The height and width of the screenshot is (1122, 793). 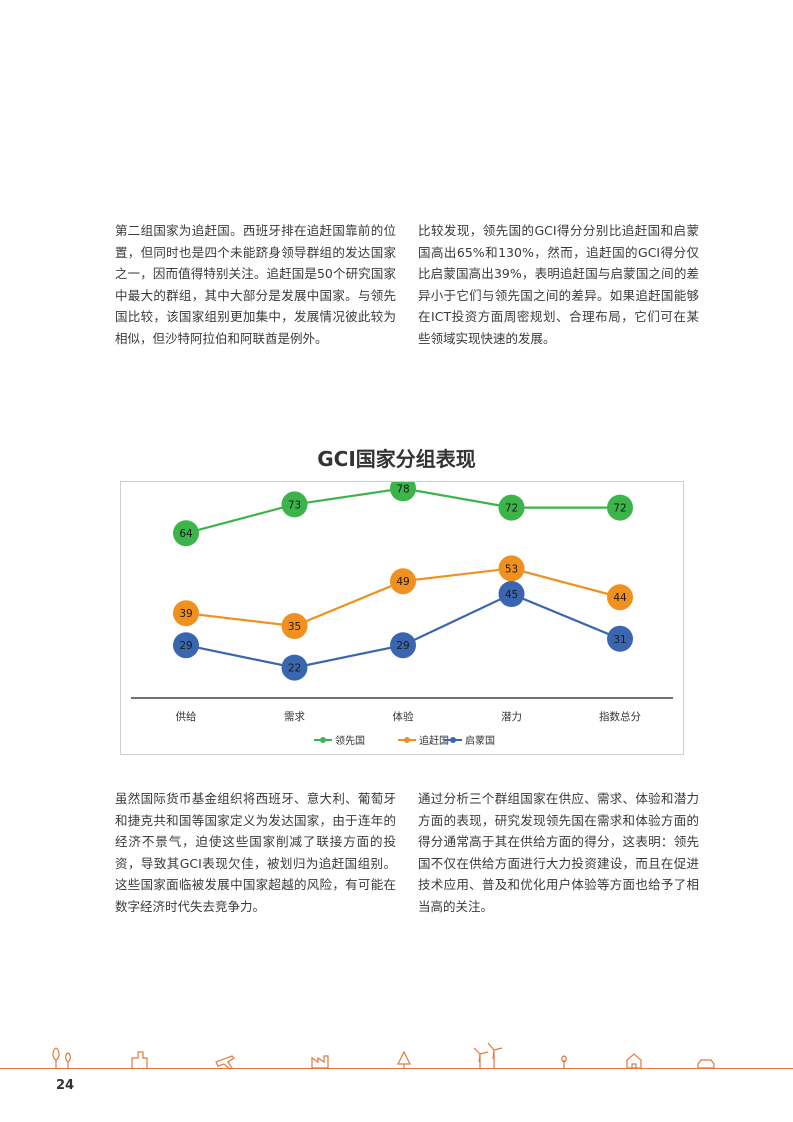 What do you see at coordinates (225, 1062) in the screenshot?
I see `airplane-icon` at bounding box center [225, 1062].